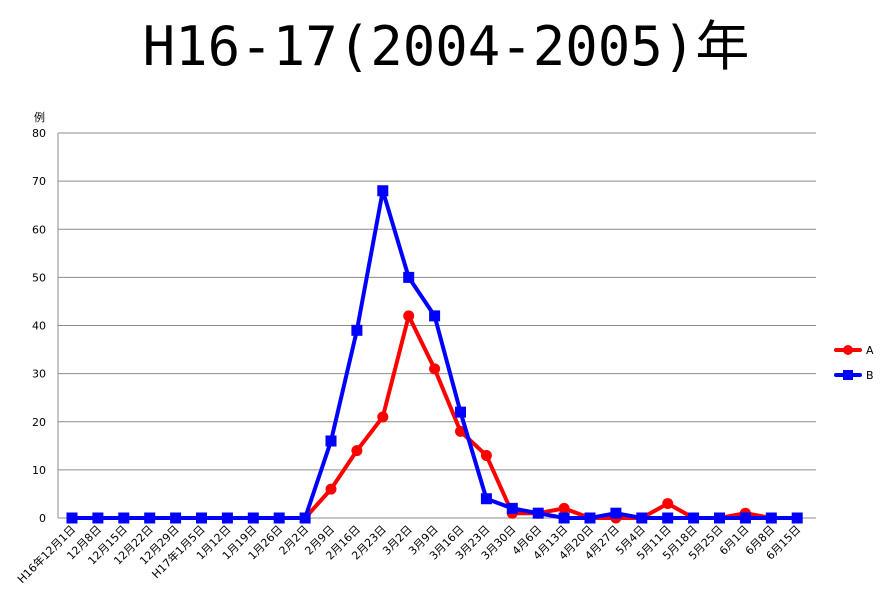  What do you see at coordinates (446, 46) in the screenshot?
I see `chart-title: H16-17(2004-2005)年` at bounding box center [446, 46].